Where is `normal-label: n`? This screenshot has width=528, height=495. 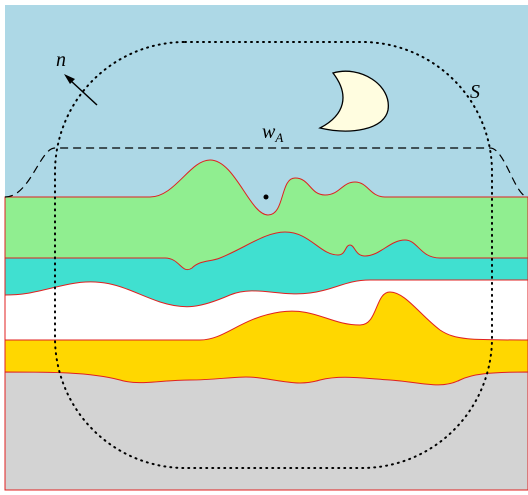 normal-label: n is located at coordinates (61, 60).